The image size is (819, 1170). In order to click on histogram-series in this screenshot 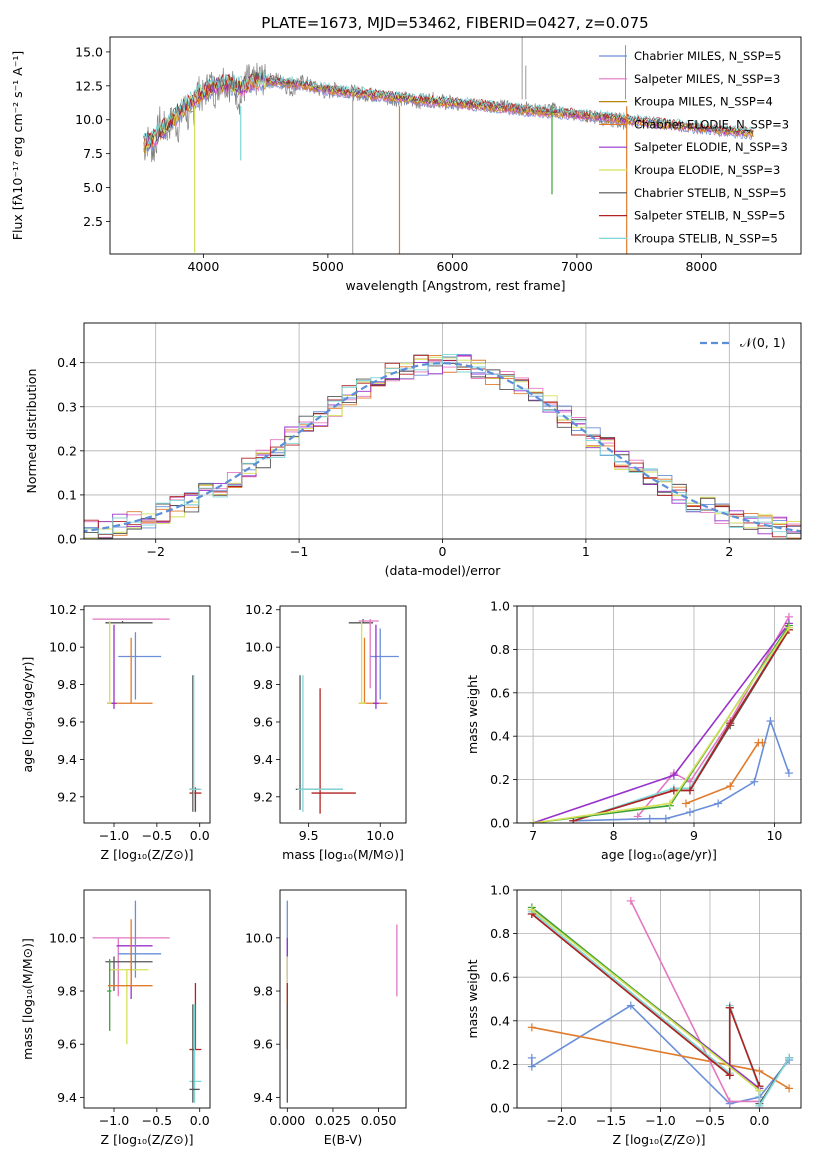, I will do `click(442, 446)`.